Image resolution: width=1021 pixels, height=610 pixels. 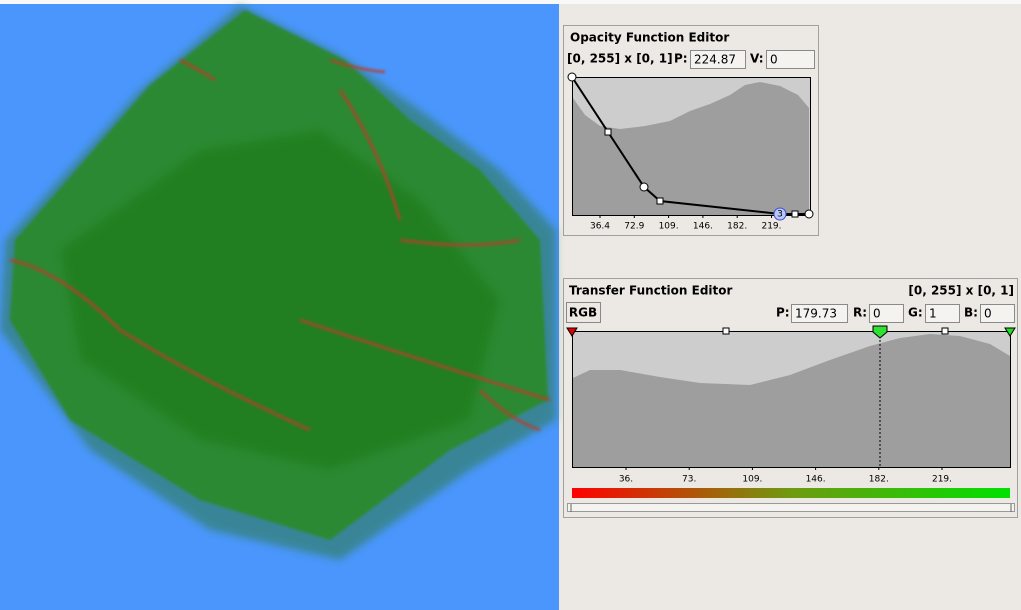 What do you see at coordinates (649, 38) in the screenshot?
I see `panel-title: Opacity Function Editor` at bounding box center [649, 38].